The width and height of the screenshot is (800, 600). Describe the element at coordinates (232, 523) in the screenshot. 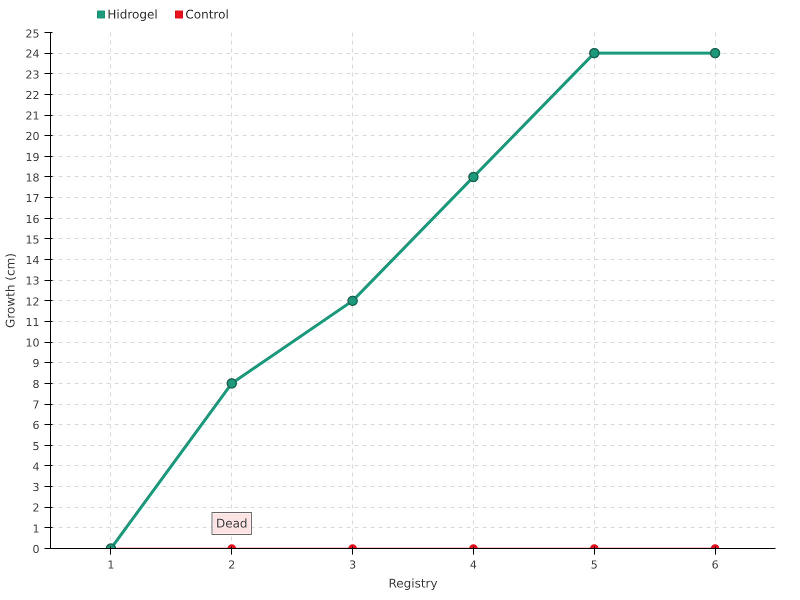

I see `annotation: Dead` at that location.